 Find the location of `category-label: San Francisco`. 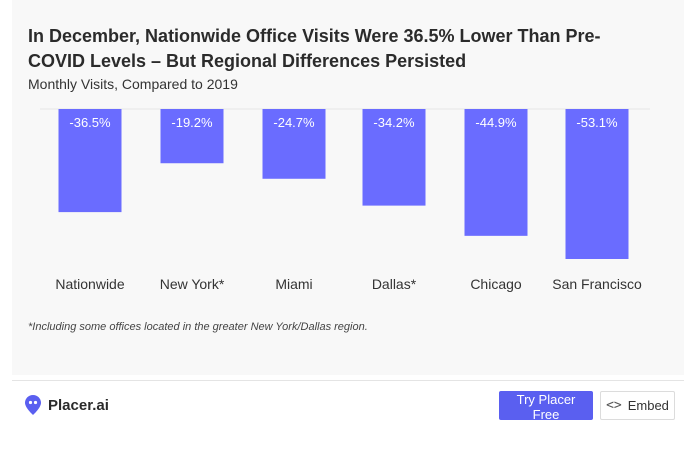

category-label: San Francisco is located at coordinates (597, 284).